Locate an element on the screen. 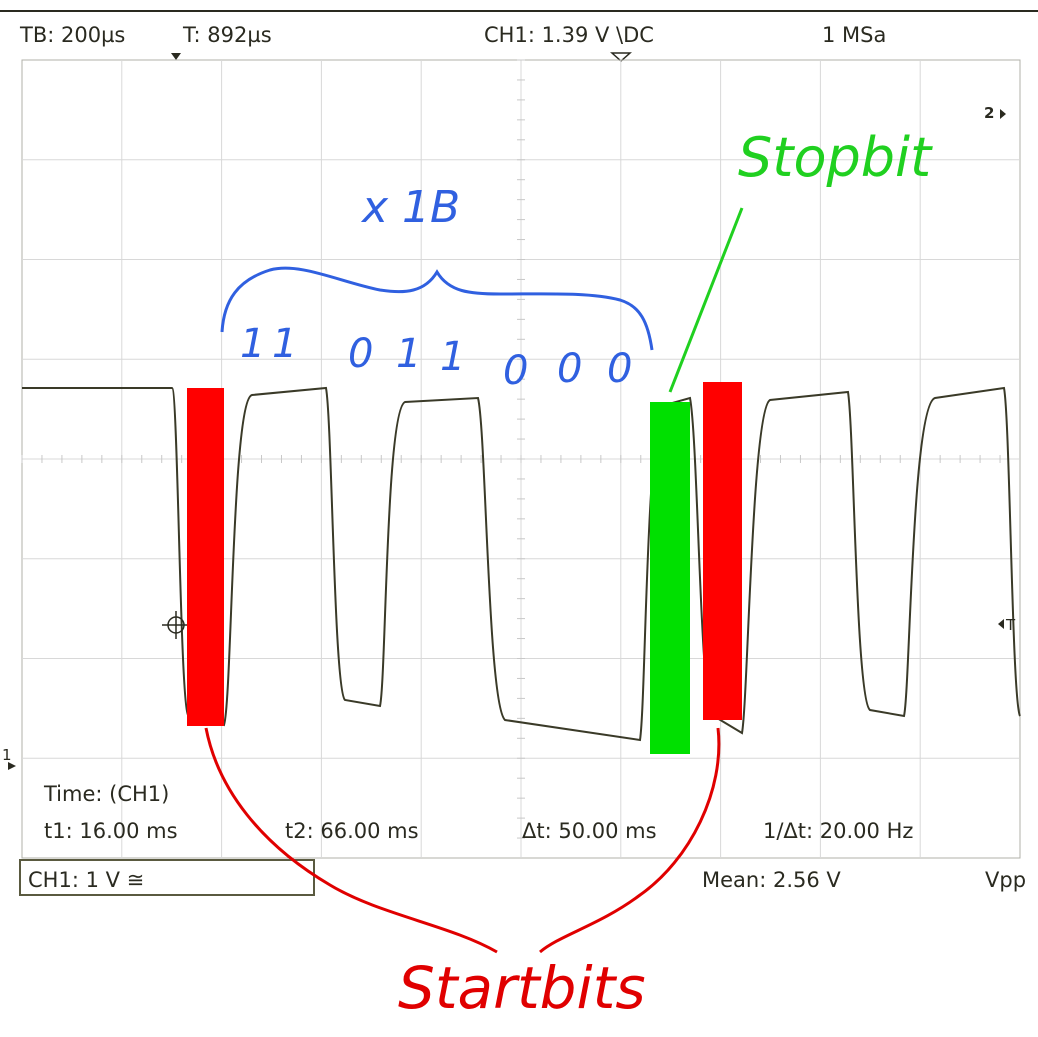  trigger-marker: T is located at coordinates (1010, 625).